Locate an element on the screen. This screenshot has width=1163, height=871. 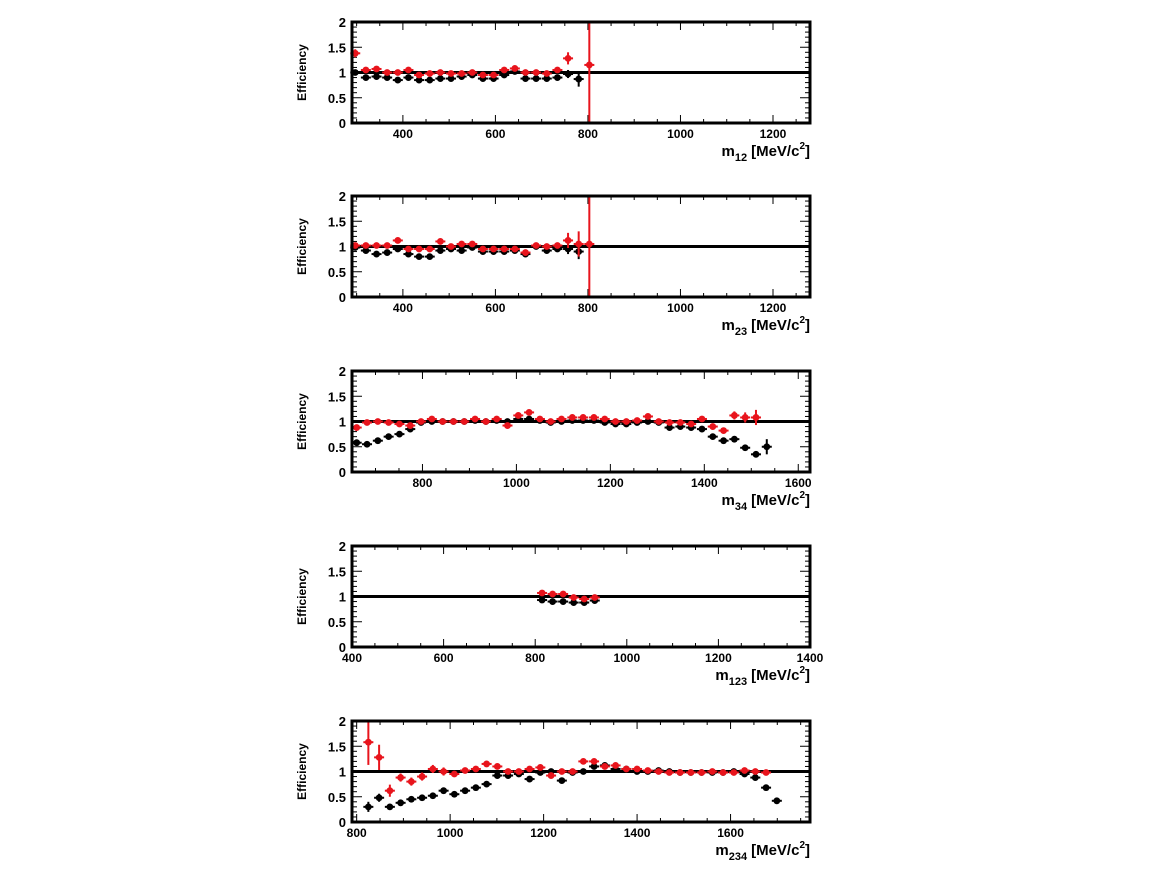
plot-frame is located at coordinates (581, 246).